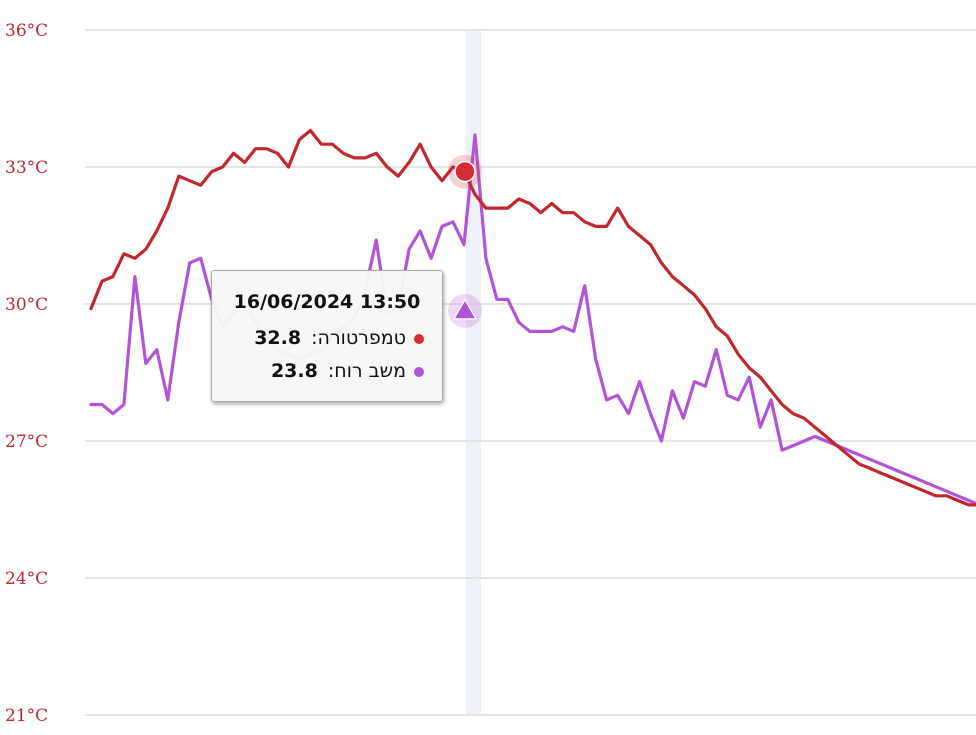 The width and height of the screenshot is (976, 735). Describe the element at coordinates (465, 309) in the screenshot. I see `wind-marker` at that location.